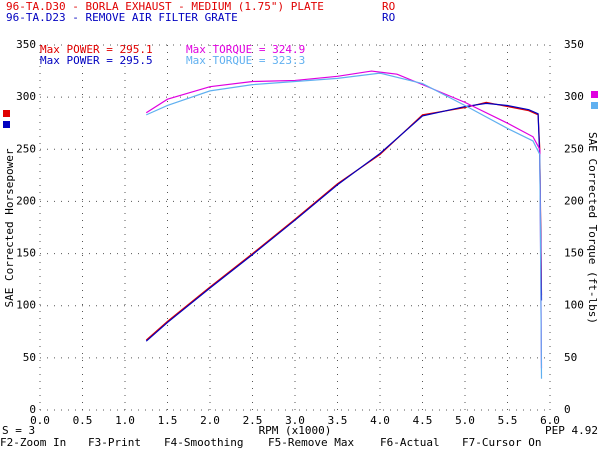 The width and height of the screenshot is (600, 450). What do you see at coordinates (570, 357) in the screenshot?
I see `y2-tick-label: 50` at bounding box center [570, 357].